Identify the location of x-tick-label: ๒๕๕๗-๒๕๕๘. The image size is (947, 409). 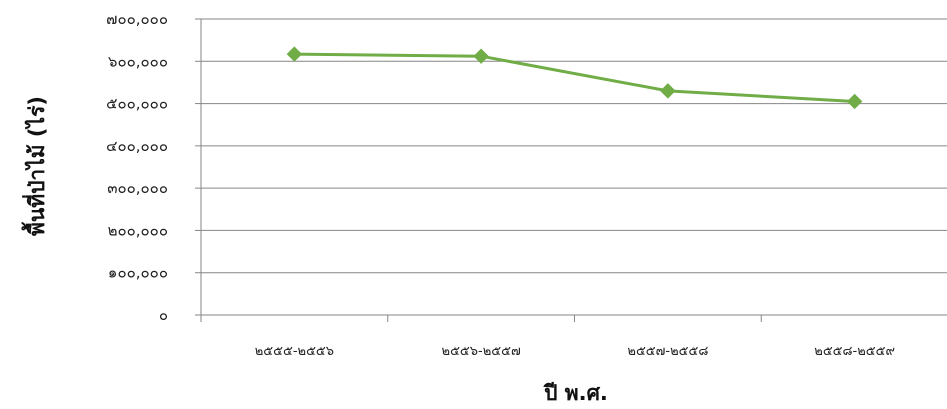
(667, 351).